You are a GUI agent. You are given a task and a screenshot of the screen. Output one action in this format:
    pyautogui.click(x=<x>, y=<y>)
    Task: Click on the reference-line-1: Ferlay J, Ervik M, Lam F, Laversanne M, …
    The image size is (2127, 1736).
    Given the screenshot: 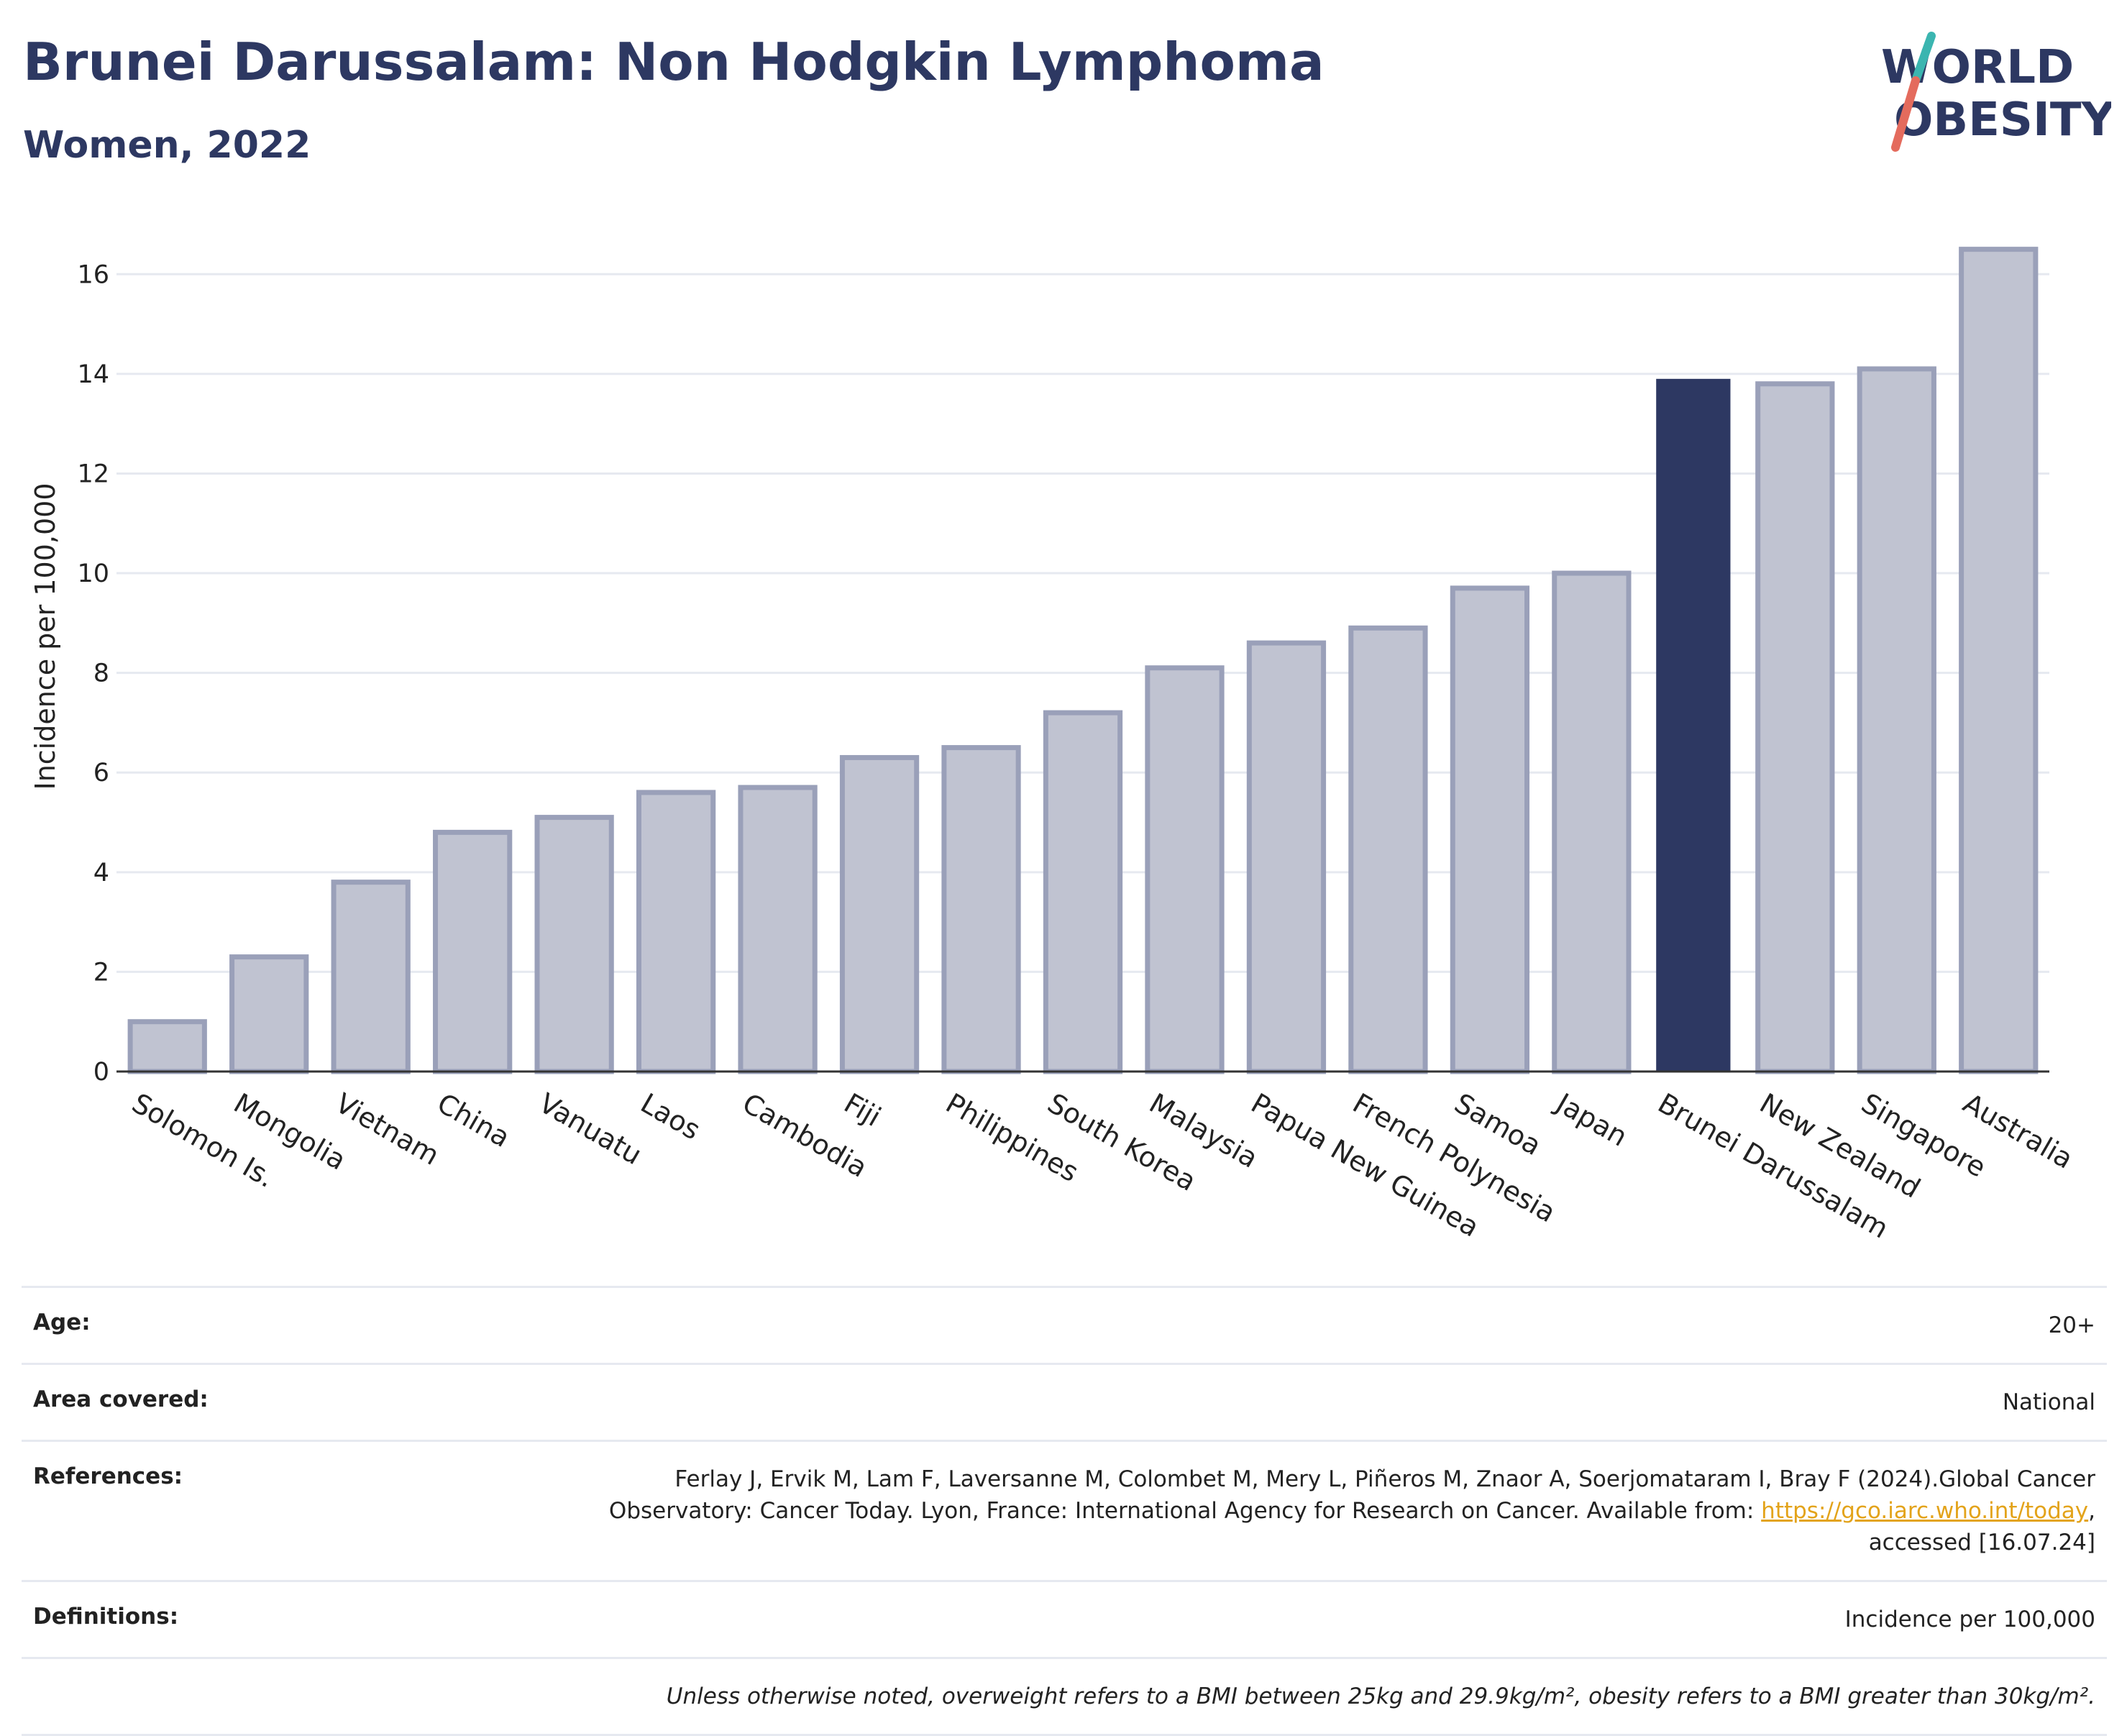 What is the action you would take?
    pyautogui.click(x=1384, y=1479)
    